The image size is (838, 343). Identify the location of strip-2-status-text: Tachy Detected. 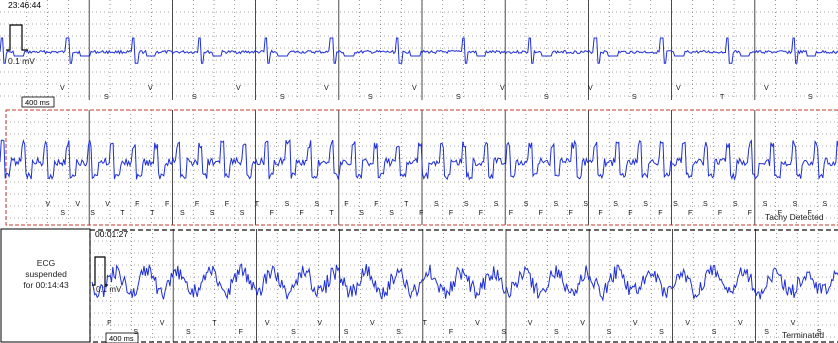
(794, 217).